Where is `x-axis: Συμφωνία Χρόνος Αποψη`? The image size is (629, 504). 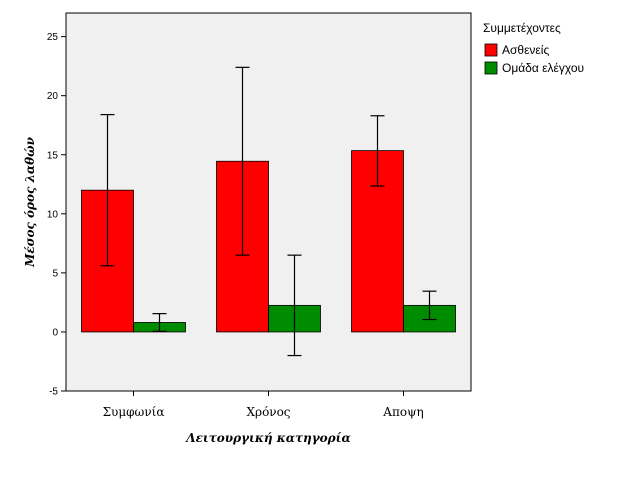
x-axis: Συμφωνία Χρόνος Αποψη is located at coordinates (263, 405).